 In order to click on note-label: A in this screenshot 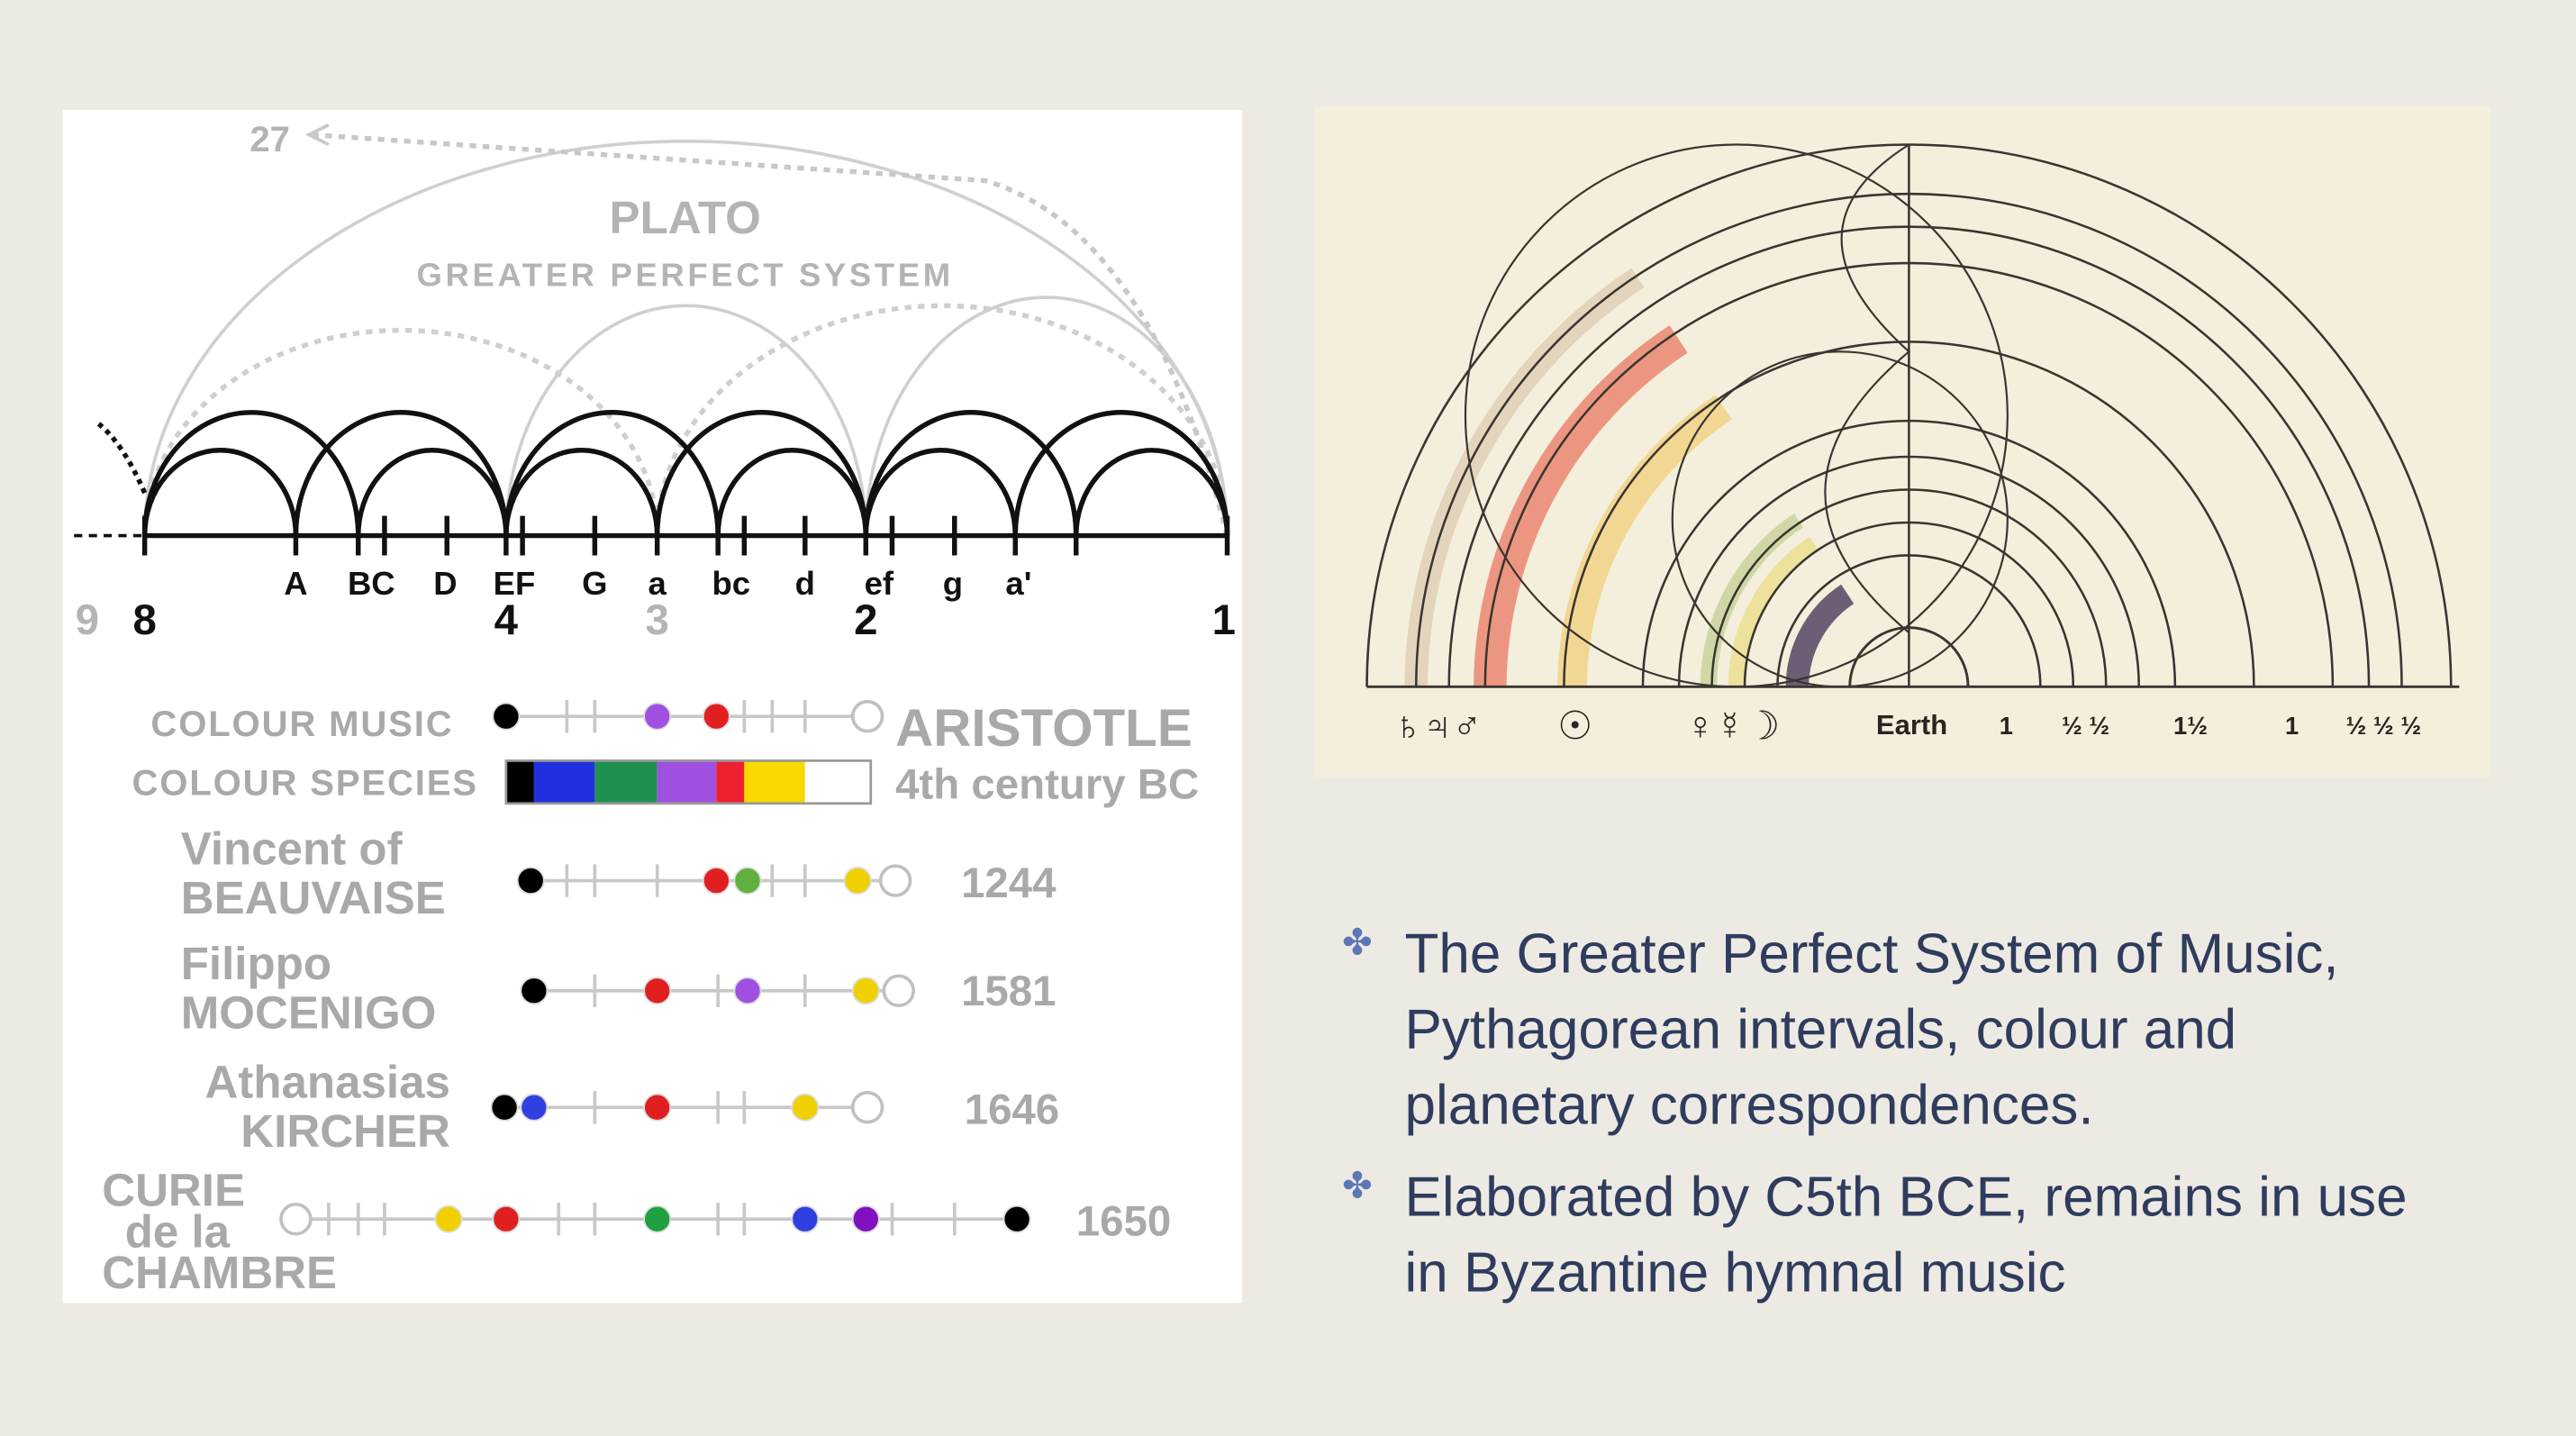, I will do `click(295, 583)`.